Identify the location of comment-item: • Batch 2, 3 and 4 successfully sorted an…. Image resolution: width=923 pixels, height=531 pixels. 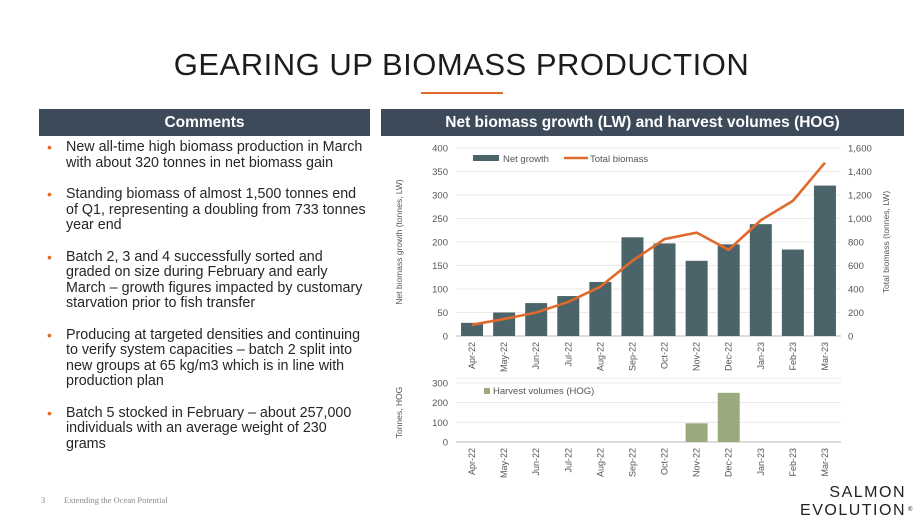
(205, 280).